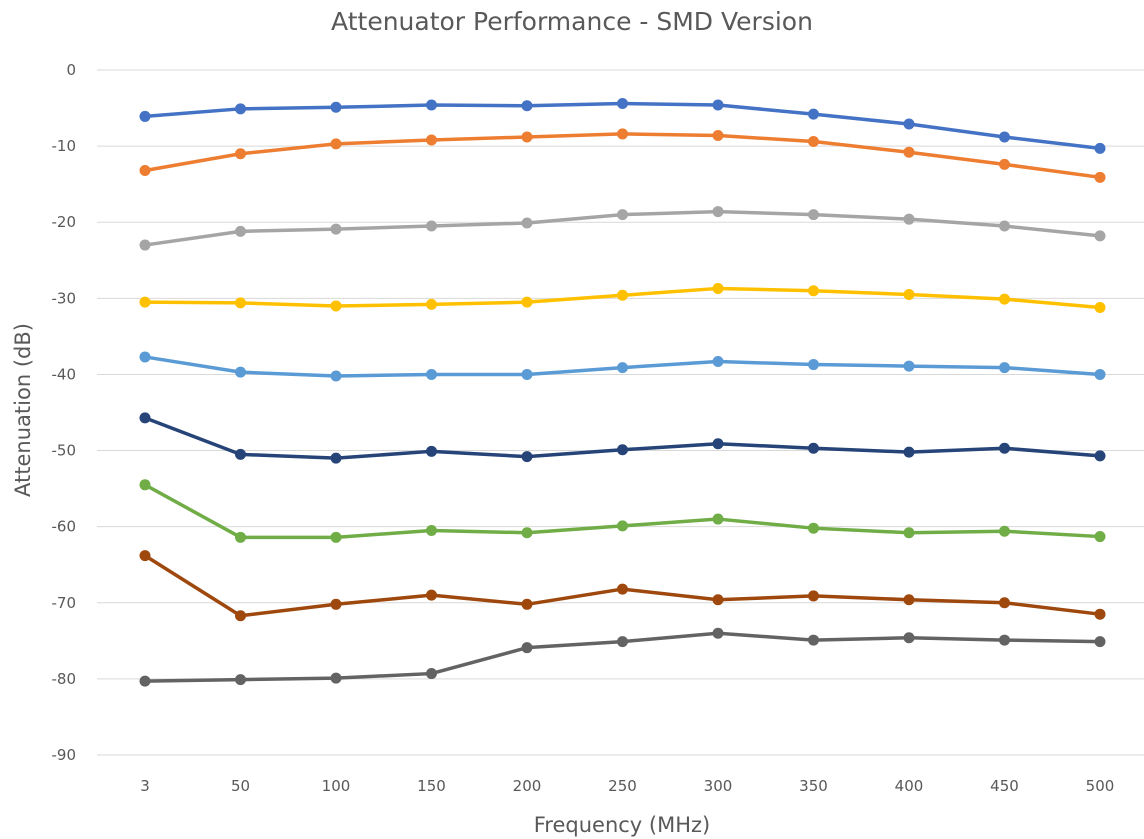 Image resolution: width=1144 pixels, height=839 pixels. What do you see at coordinates (23, 410) in the screenshot?
I see `y-axis-title: Attenuation (dB)` at bounding box center [23, 410].